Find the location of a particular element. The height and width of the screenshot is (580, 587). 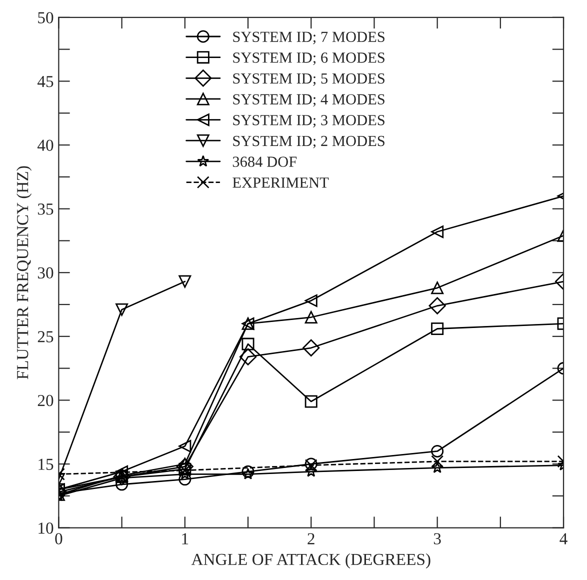

legend-label: SYSTEM ID; 6 MODES is located at coordinates (308, 59).